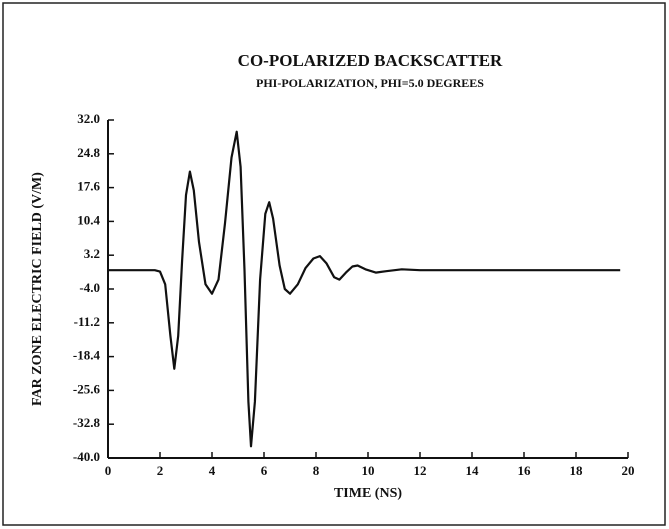 The width and height of the screenshot is (669, 529). What do you see at coordinates (473, 470) in the screenshot?
I see `x-tick-label: 14` at bounding box center [473, 470].